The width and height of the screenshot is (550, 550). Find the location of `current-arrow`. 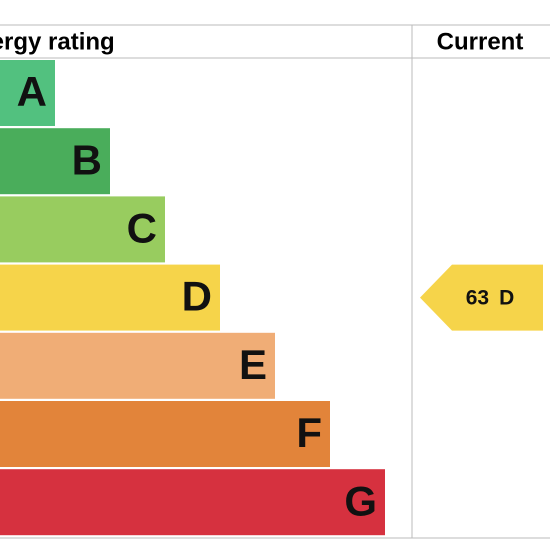

current-arrow is located at coordinates (481, 297).